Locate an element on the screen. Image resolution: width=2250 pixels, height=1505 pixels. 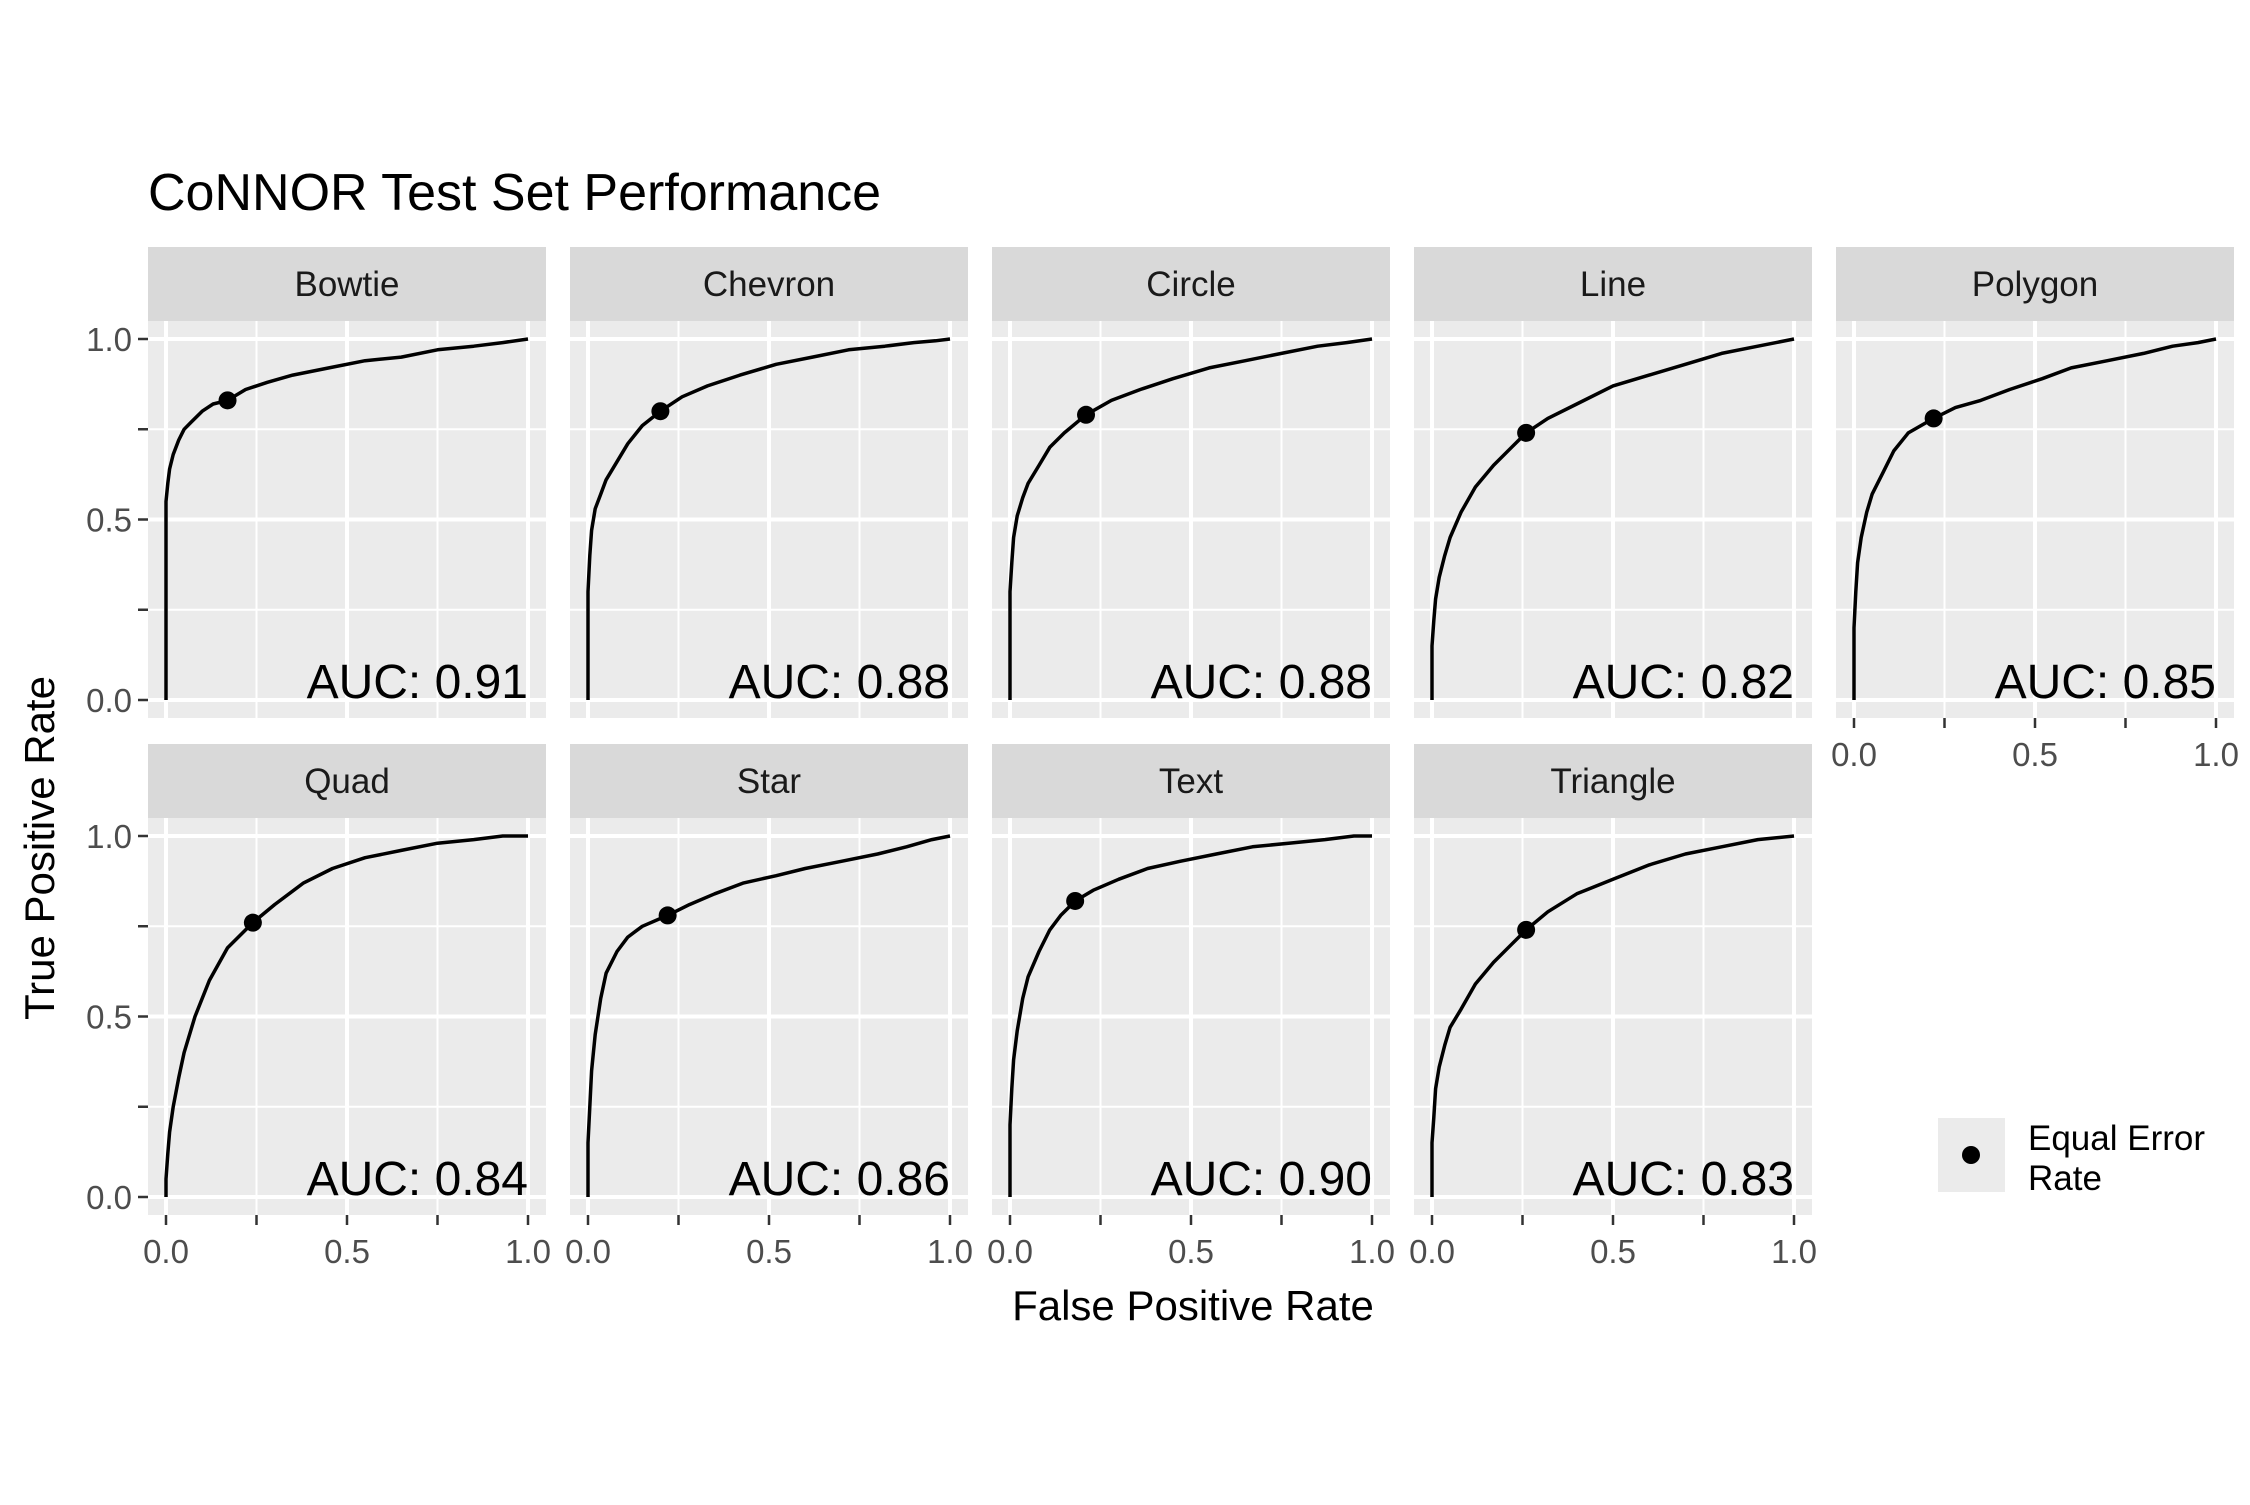
facet-strip-label: Bowtie is located at coordinates (346, 284).